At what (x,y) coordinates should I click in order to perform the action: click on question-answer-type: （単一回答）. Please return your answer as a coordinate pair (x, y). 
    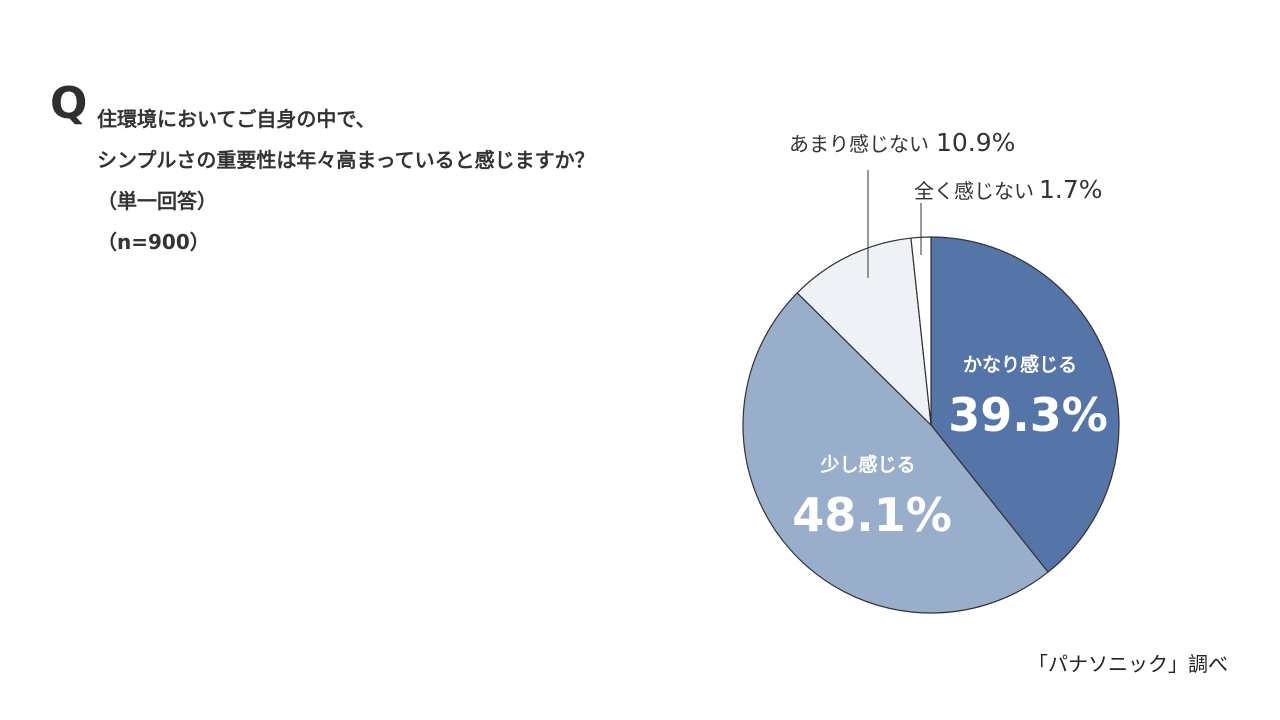
    Looking at the image, I should click on (157, 201).